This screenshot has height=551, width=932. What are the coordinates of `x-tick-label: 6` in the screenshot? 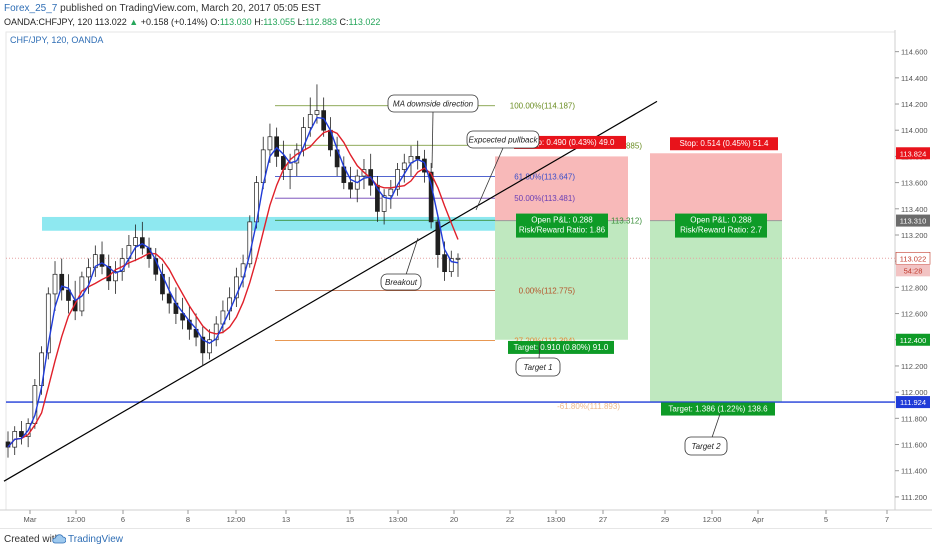 It's located at (123, 519).